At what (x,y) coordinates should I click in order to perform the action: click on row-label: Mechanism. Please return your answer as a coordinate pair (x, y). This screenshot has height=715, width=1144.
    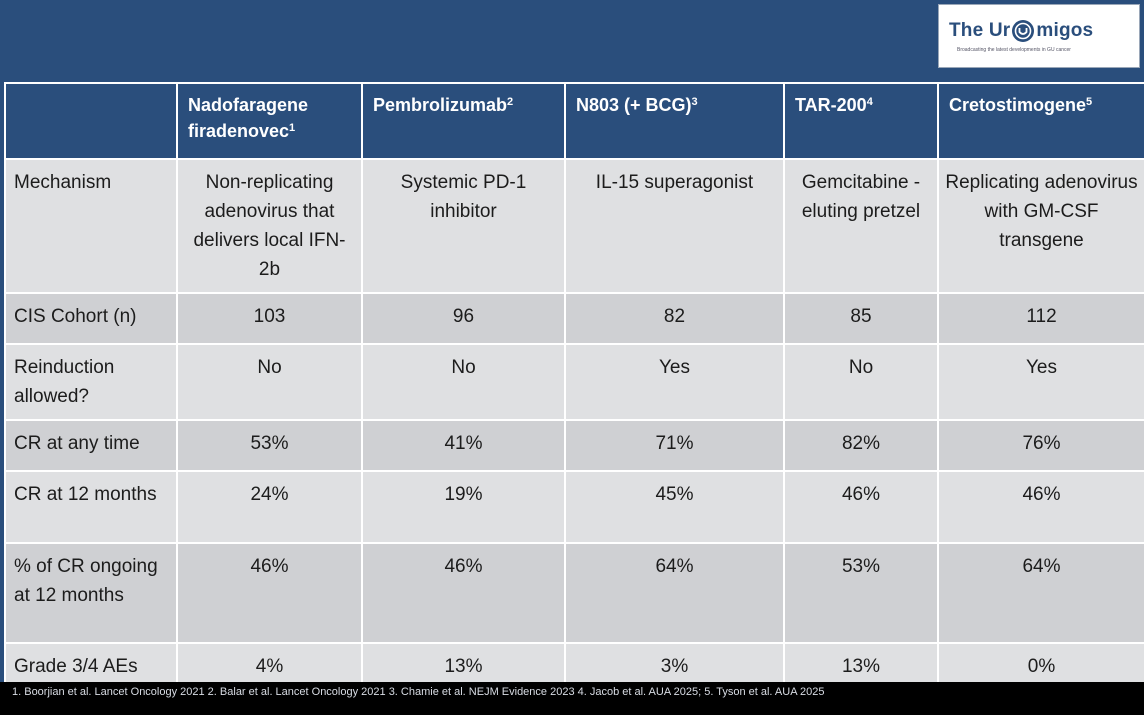
    Looking at the image, I should click on (91, 226).